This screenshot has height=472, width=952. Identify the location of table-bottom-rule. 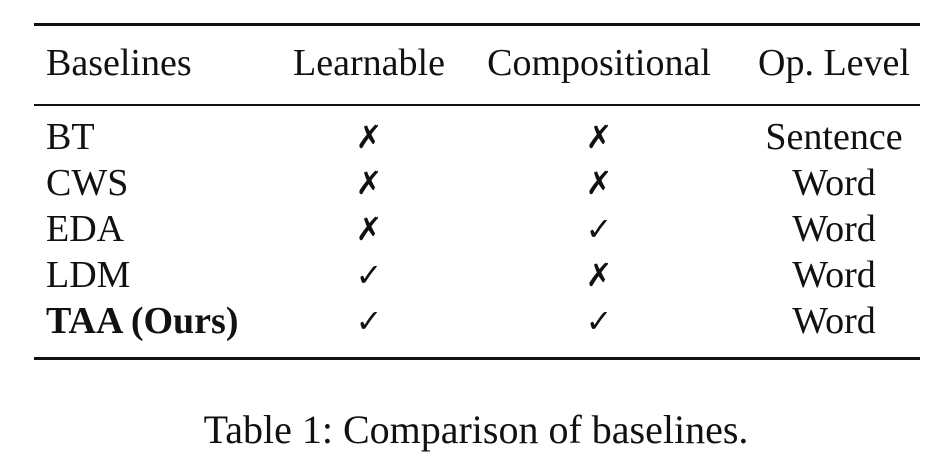
(477, 358).